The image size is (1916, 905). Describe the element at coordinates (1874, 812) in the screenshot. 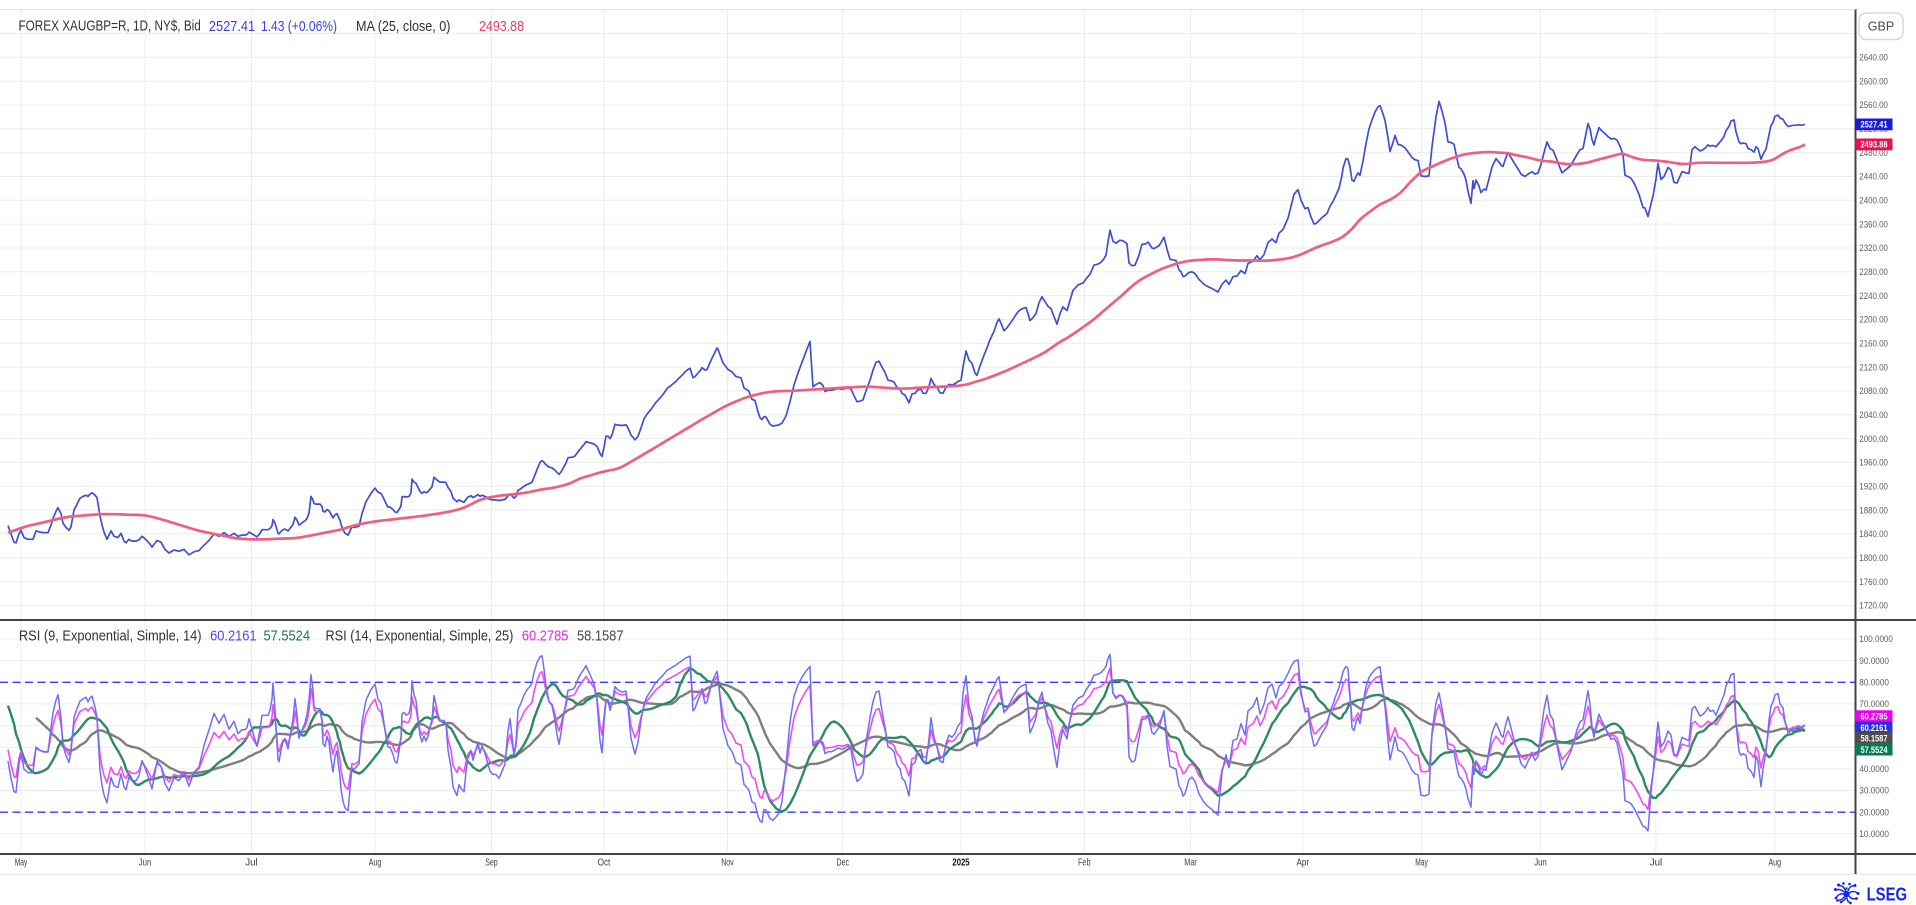

I see `svg-text: 20.0000` at that location.